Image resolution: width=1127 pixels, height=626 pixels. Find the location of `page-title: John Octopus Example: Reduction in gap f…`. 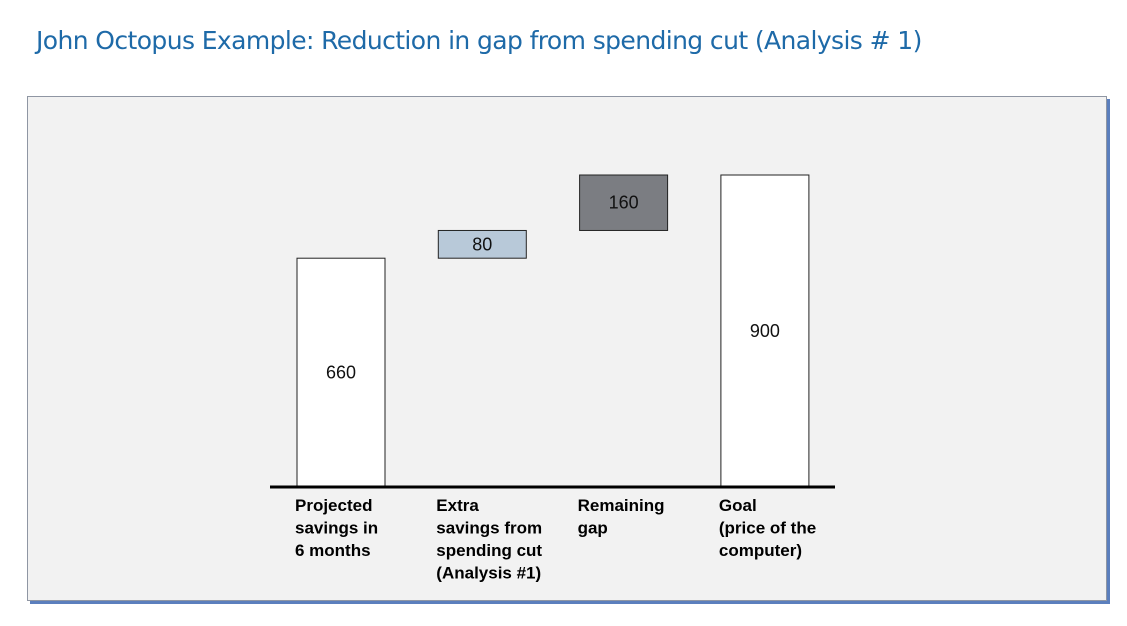

page-title: John Octopus Example: Reduction in gap f… is located at coordinates (479, 40).